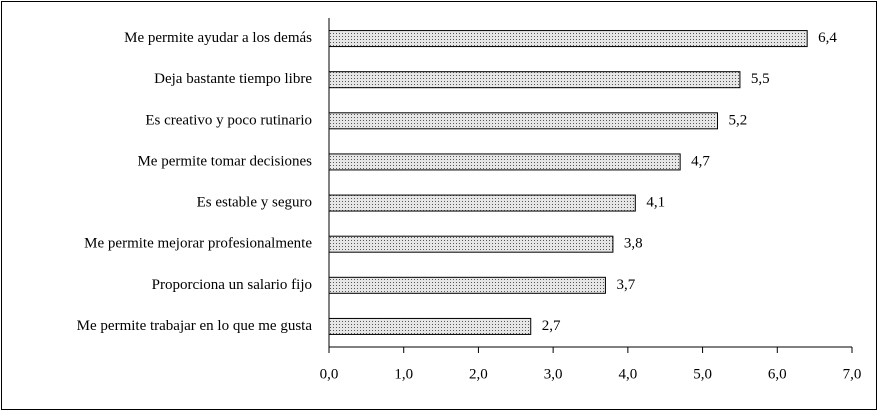 Image resolution: width=879 pixels, height=412 pixels. What do you see at coordinates (702, 374) in the screenshot?
I see `x-tick-label: 5,0` at bounding box center [702, 374].